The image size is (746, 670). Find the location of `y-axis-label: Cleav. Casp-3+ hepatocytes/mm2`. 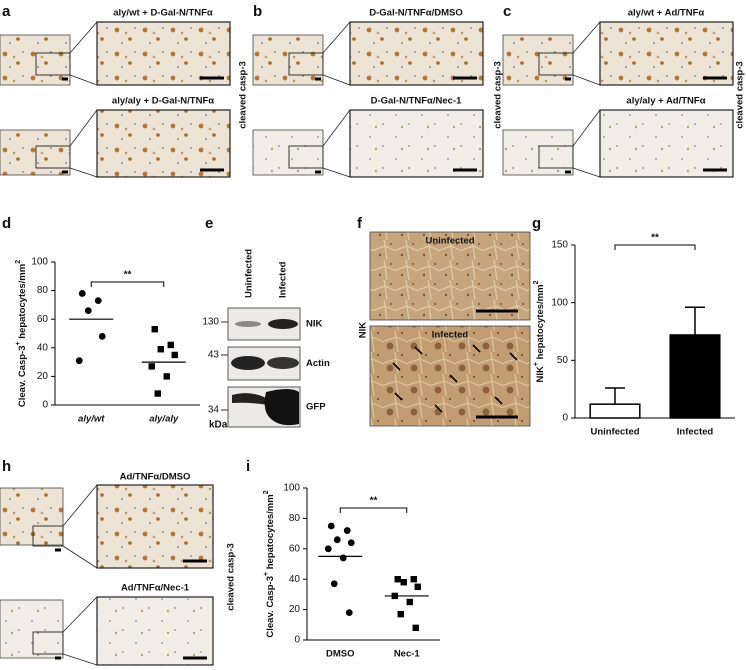

y-axis-label: Cleav. Casp-3+ hepatocytes/mm2 is located at coordinates (269, 563).